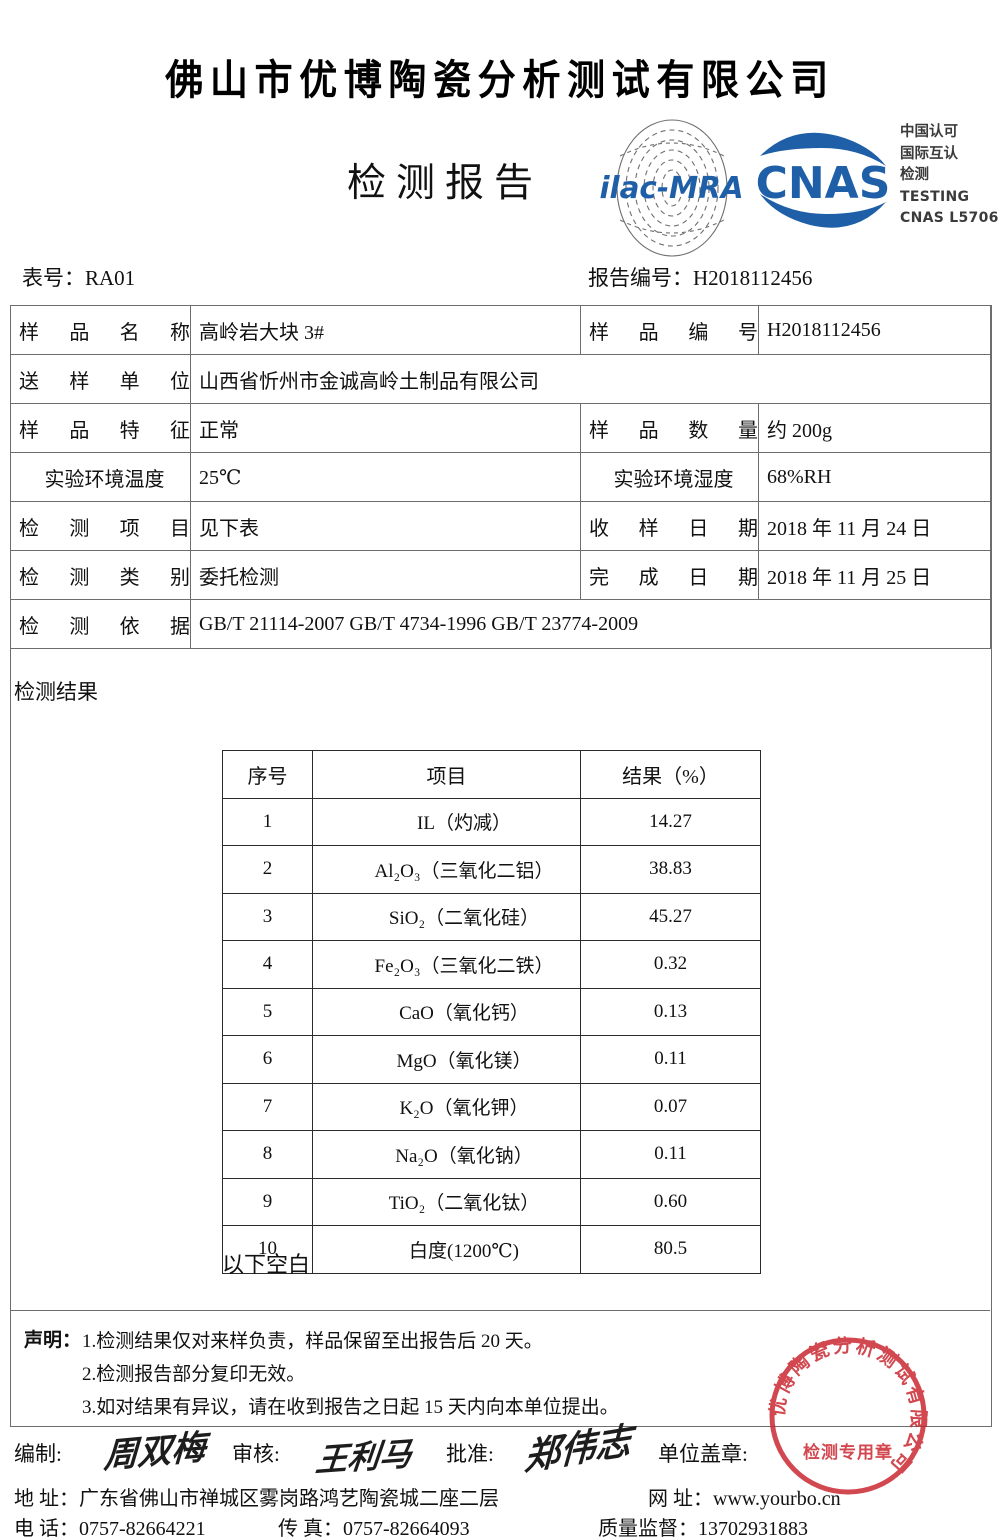 This screenshot has width=1000, height=1540. I want to click on table-row: 检测类别 委托检测 完成日期 2018 年 11 月 25 日, so click(500, 575).